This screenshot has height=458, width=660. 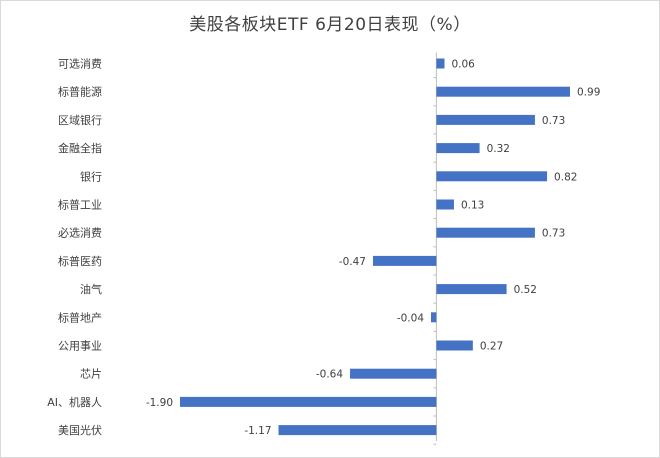 I want to click on category-label: AI、机器人, so click(x=74, y=402).